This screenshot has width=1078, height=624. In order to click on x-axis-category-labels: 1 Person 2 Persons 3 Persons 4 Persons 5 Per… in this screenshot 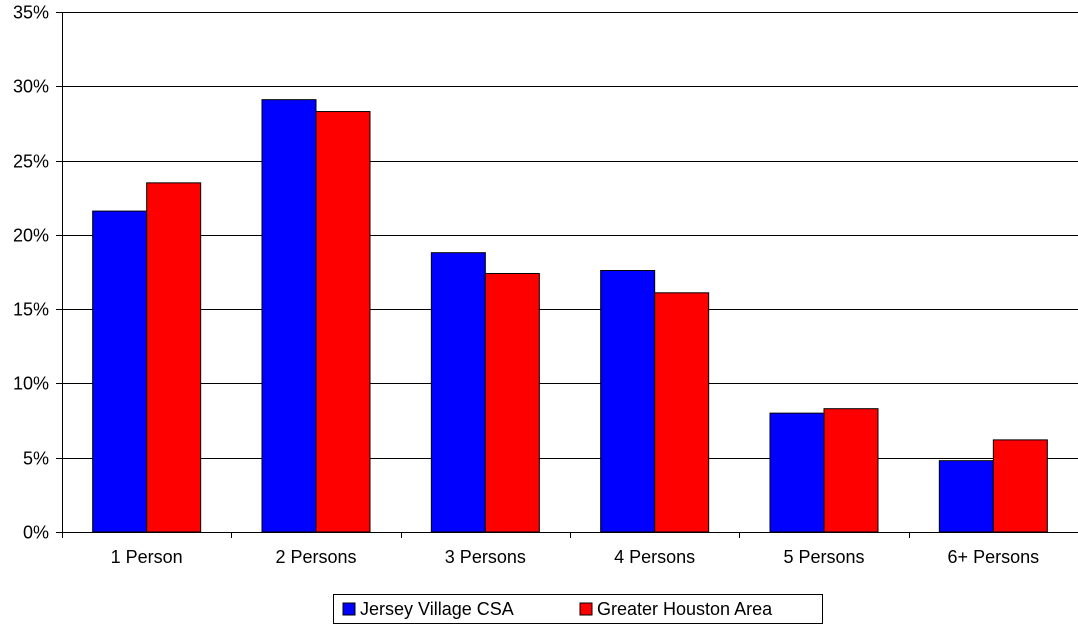, I will do `click(575, 557)`.